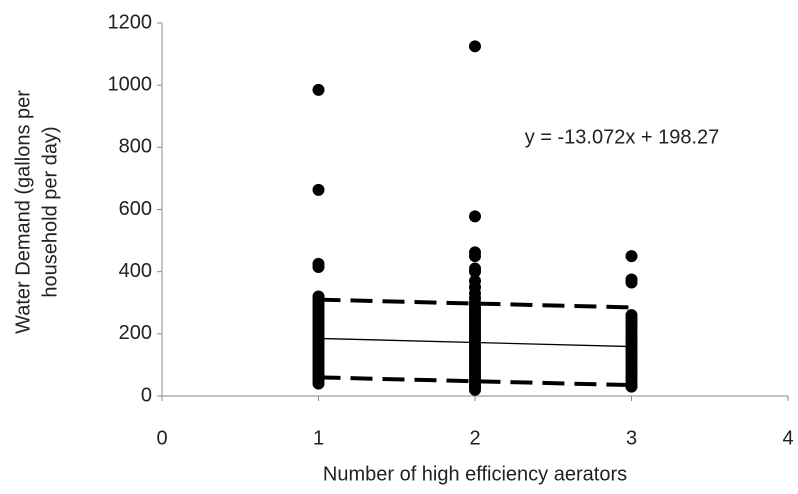  Describe the element at coordinates (787, 438) in the screenshot. I see `x-tick-label: 4` at that location.